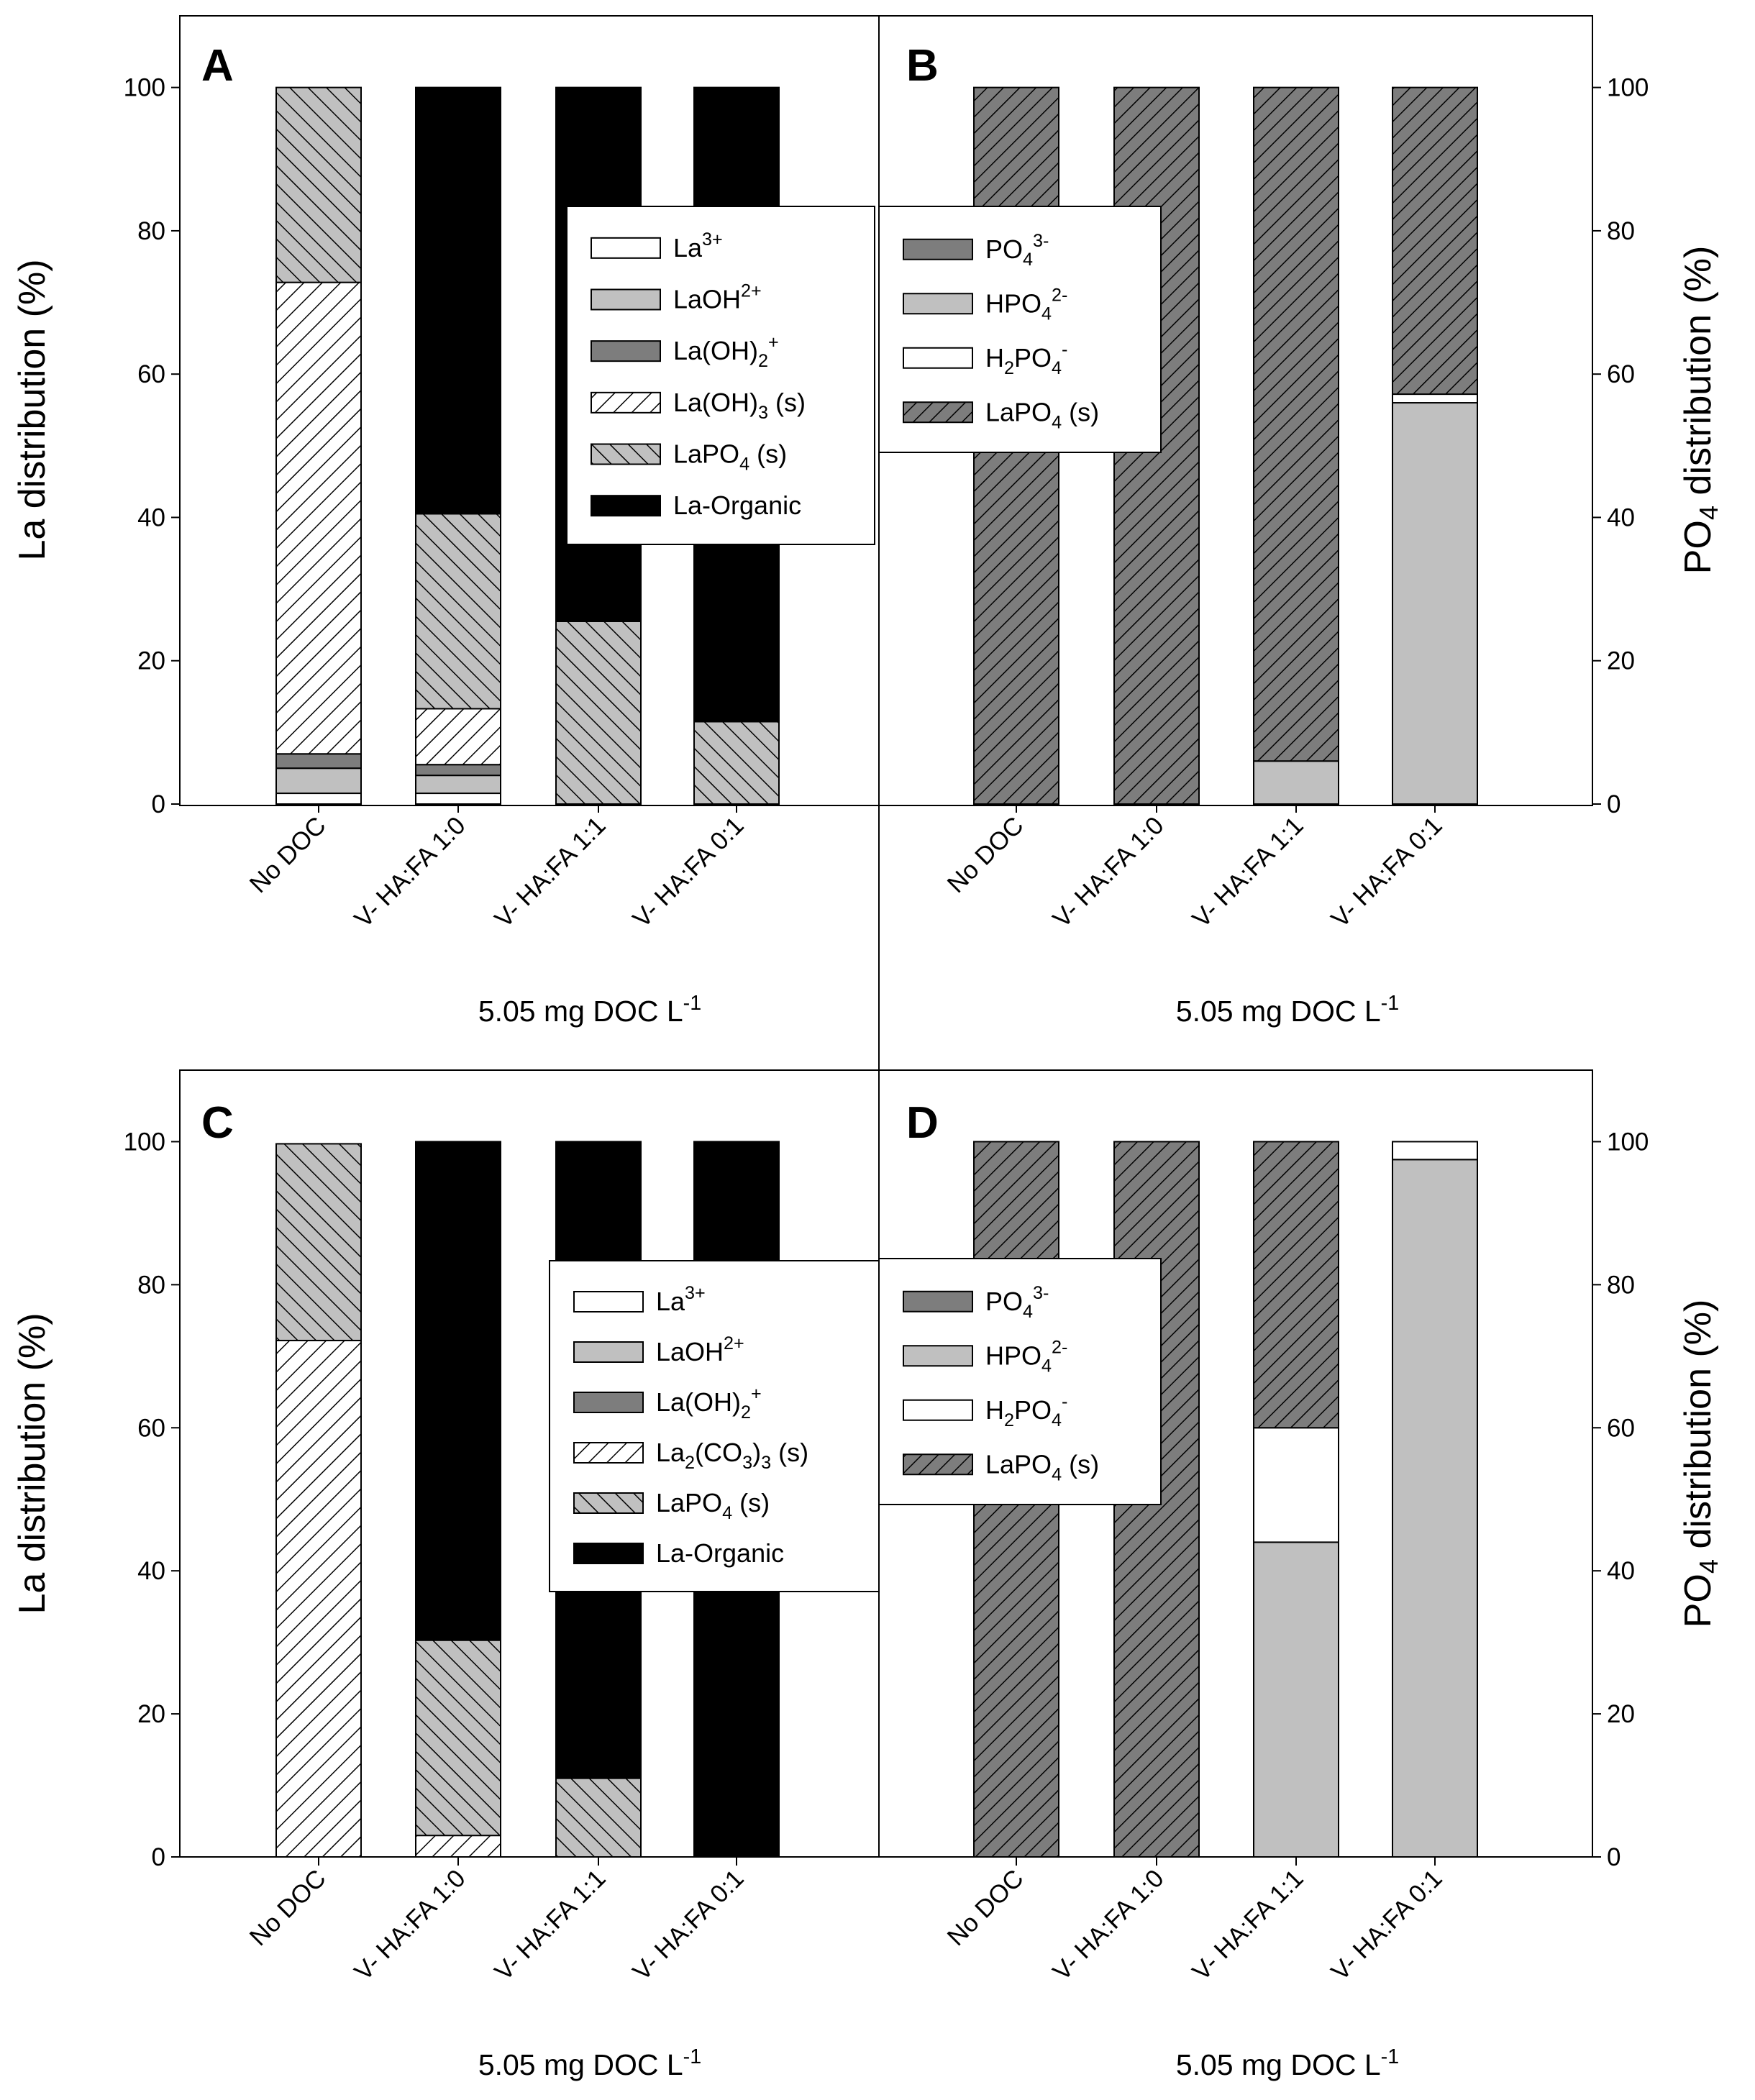  Describe the element at coordinates (922, 66) in the screenshot. I see `panel-label: B` at that location.